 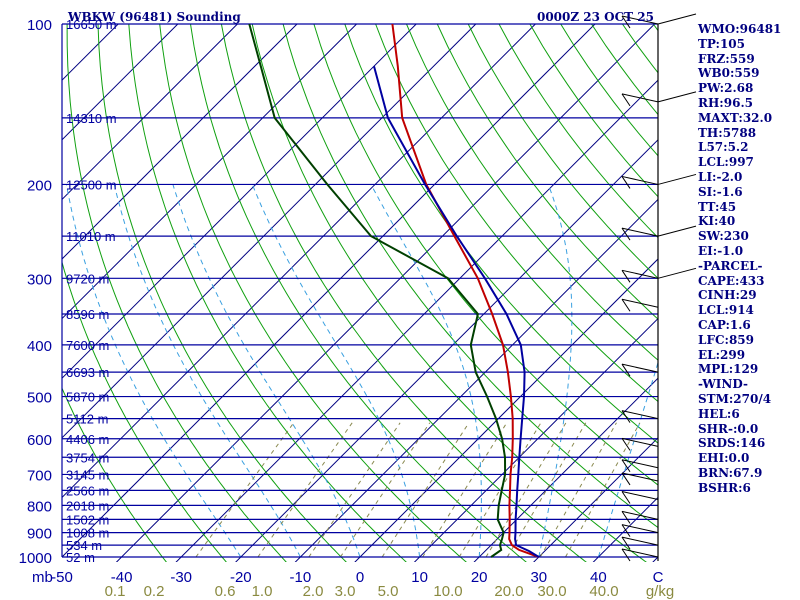 I want to click on sounding-index: LFC:859, so click(x=726, y=339).